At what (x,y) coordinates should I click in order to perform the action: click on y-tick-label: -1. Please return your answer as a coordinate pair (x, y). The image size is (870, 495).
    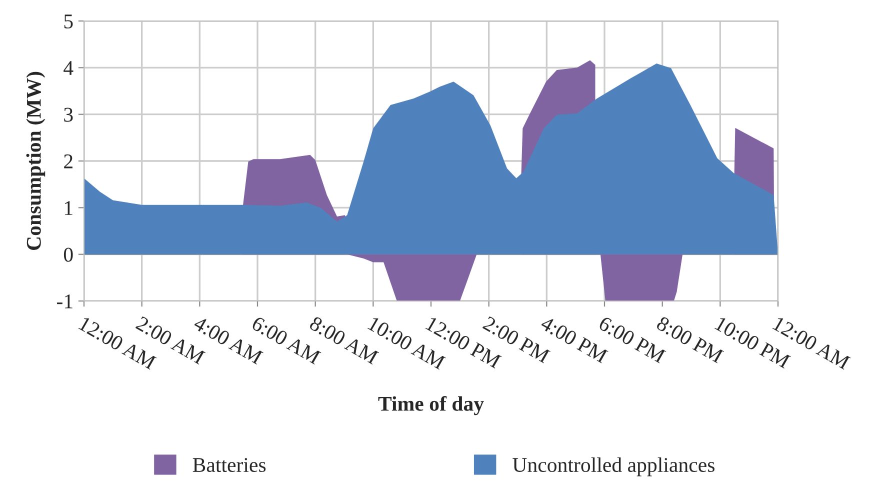
    Looking at the image, I should click on (64, 301).